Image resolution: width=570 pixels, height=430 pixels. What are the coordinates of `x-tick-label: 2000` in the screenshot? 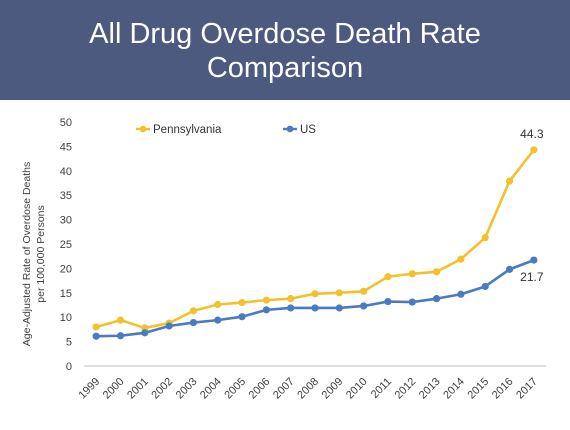 It's located at (114, 389).